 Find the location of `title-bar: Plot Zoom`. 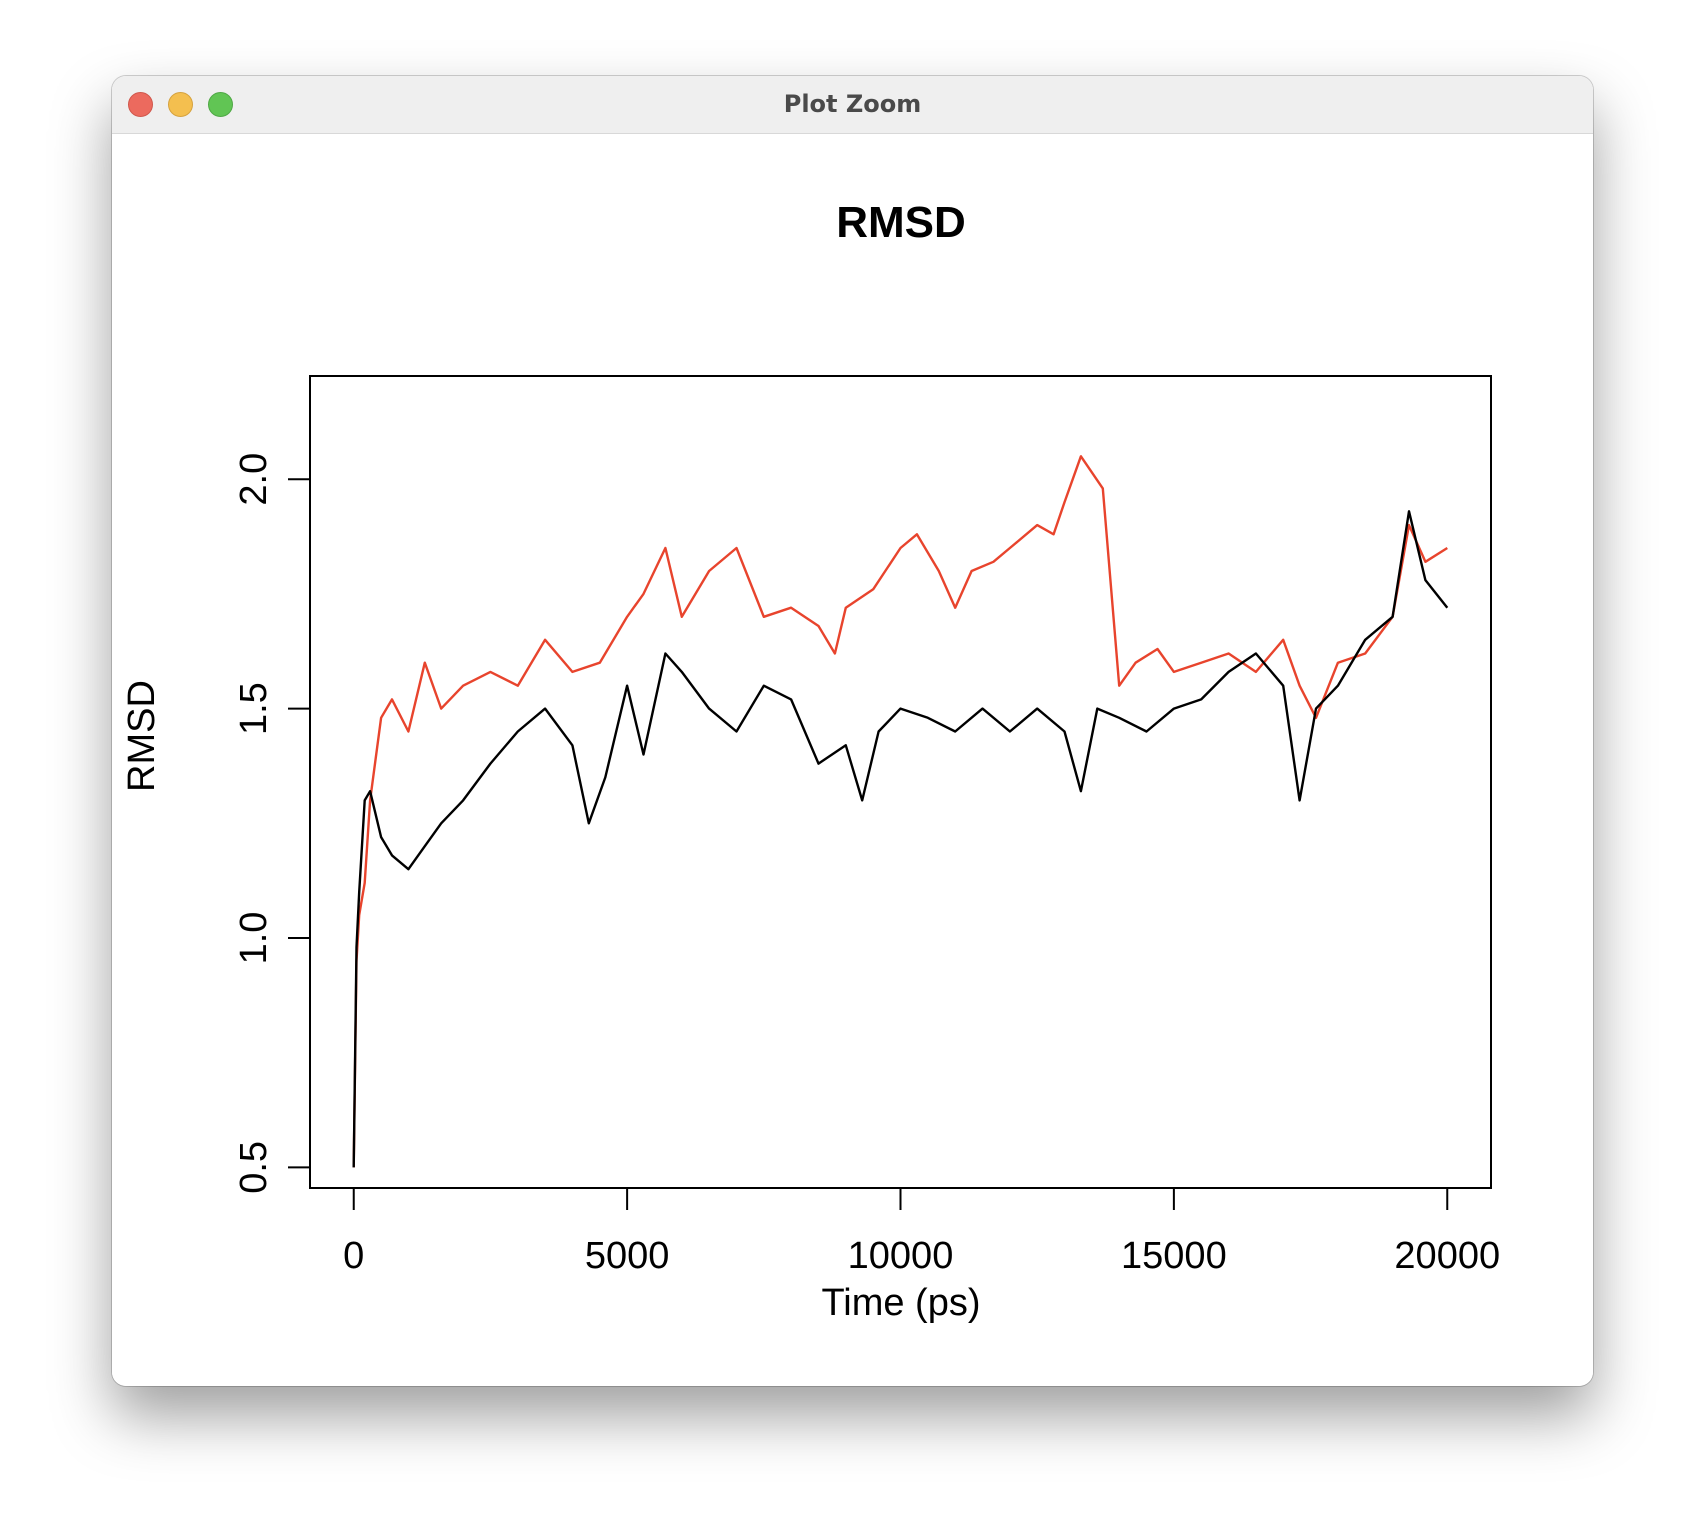

title-bar: Plot Zoom is located at coordinates (852, 105).